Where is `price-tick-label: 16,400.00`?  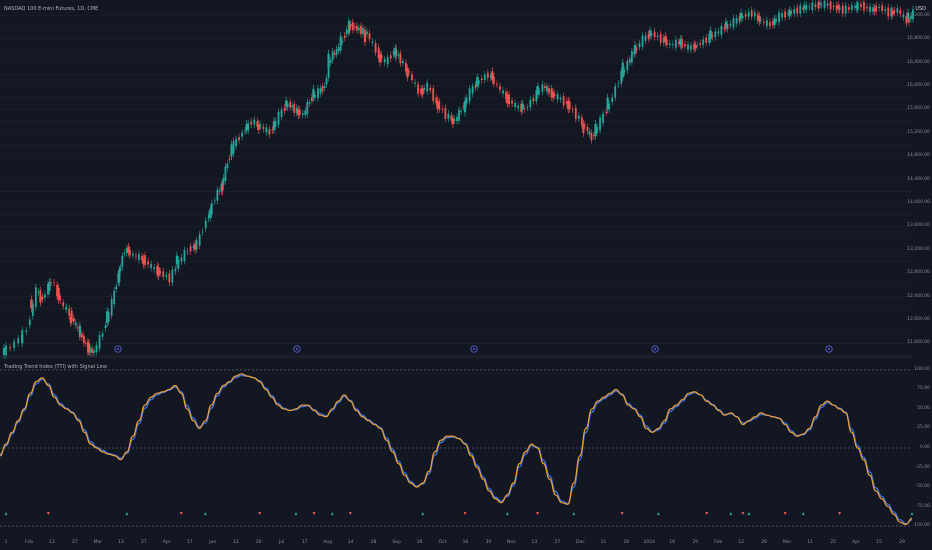 price-tick-label: 16,400.00 is located at coordinates (918, 62).